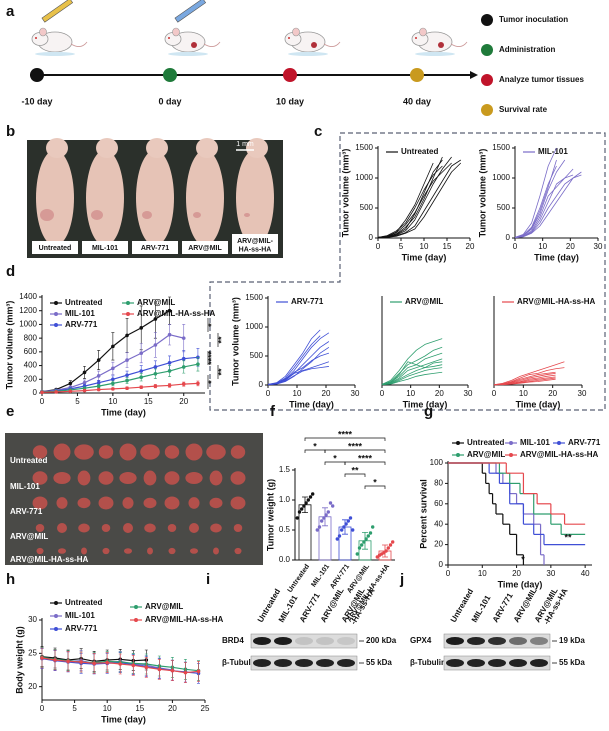  Describe the element at coordinates (572, 640) in the screenshot. I see `size-label: 19 kDa` at that location.